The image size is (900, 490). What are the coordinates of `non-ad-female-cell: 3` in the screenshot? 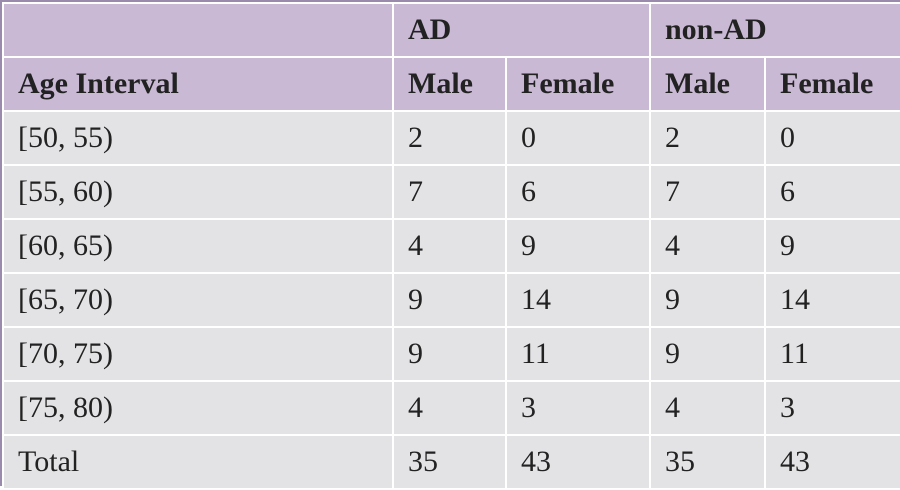 It's located at (831, 408).